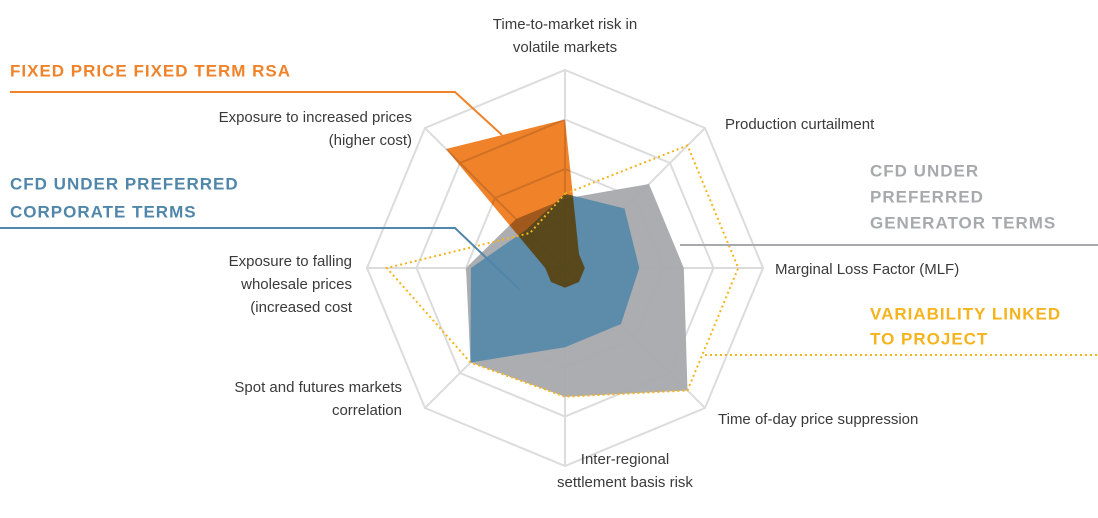 The height and width of the screenshot is (518, 1098). Describe the element at coordinates (515, 203) in the screenshot. I see `series-area` at that location.